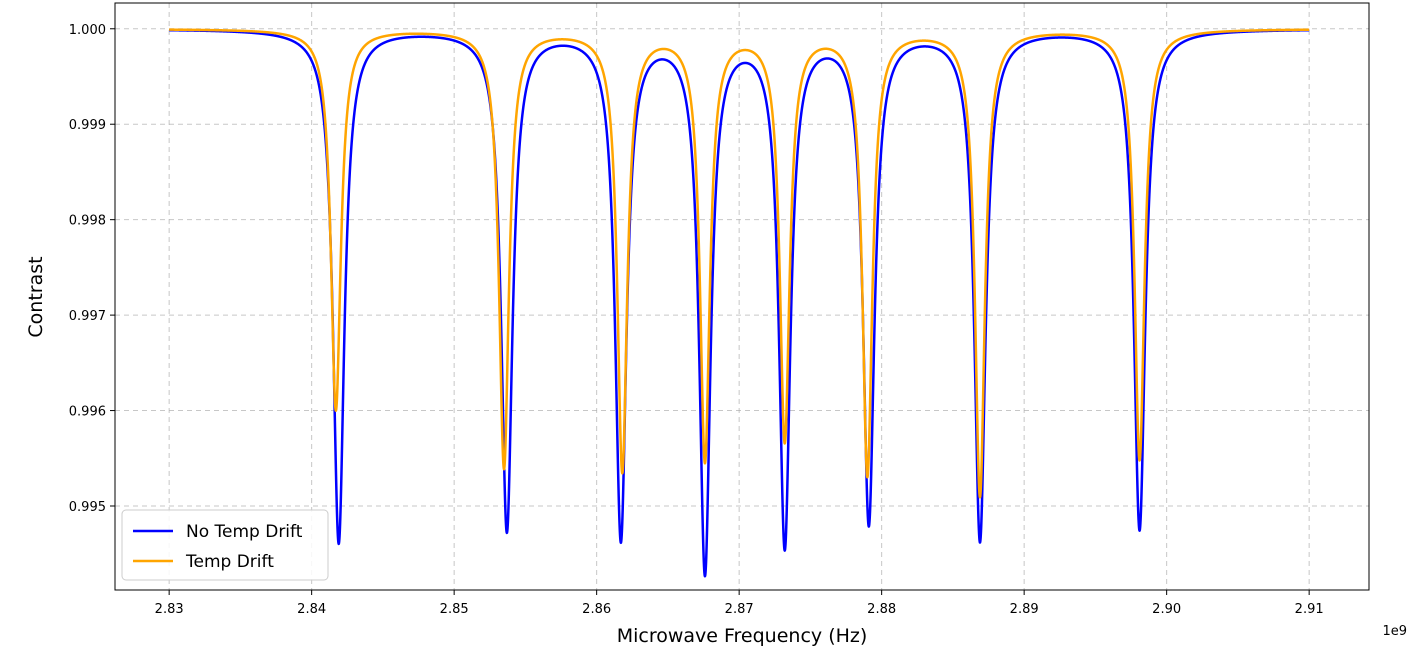 The height and width of the screenshot is (655, 1423). Describe the element at coordinates (311, 609) in the screenshot. I see `x-tick-label: 2.84` at that location.